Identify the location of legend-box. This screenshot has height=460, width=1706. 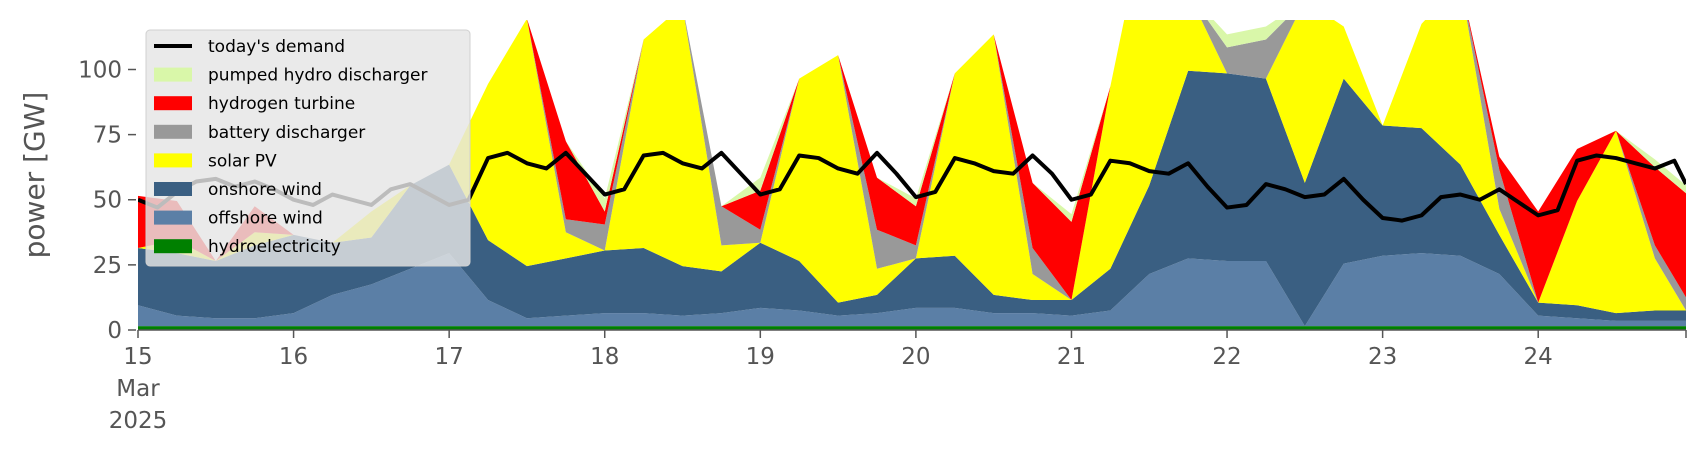
(308, 148).